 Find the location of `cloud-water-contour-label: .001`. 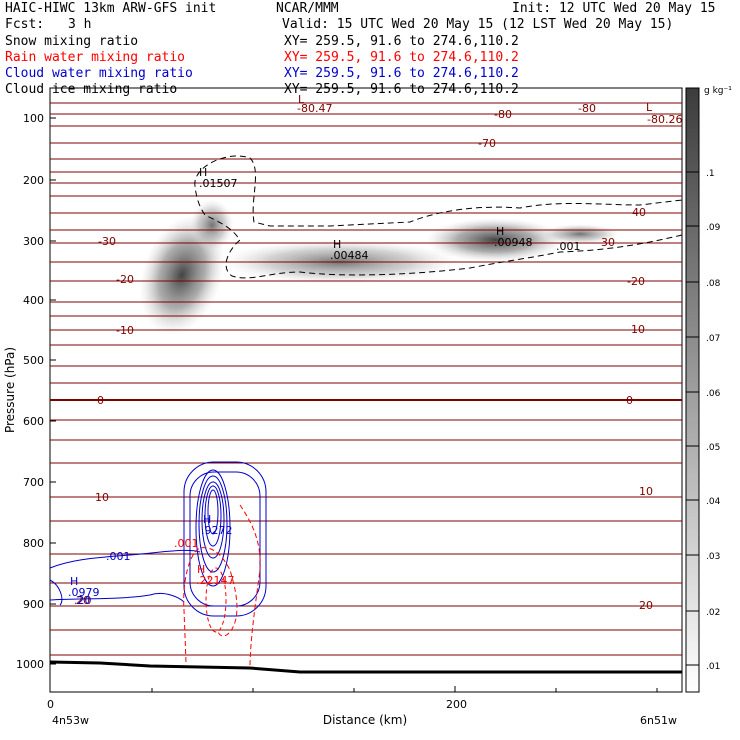

cloud-water-contour-label: .001 is located at coordinates (118, 556).